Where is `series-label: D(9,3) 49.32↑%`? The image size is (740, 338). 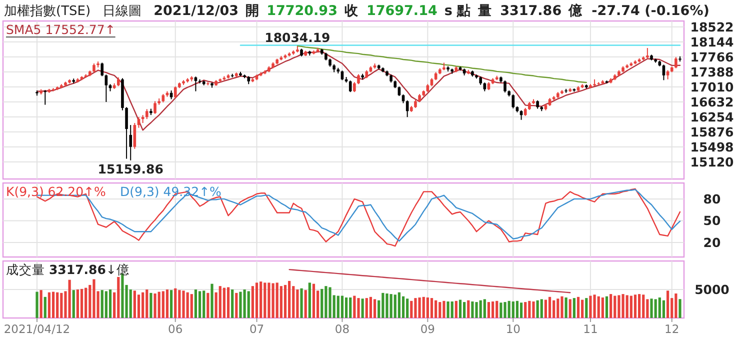
series-label: D(9,3) 49.32↑% is located at coordinates (171, 191).